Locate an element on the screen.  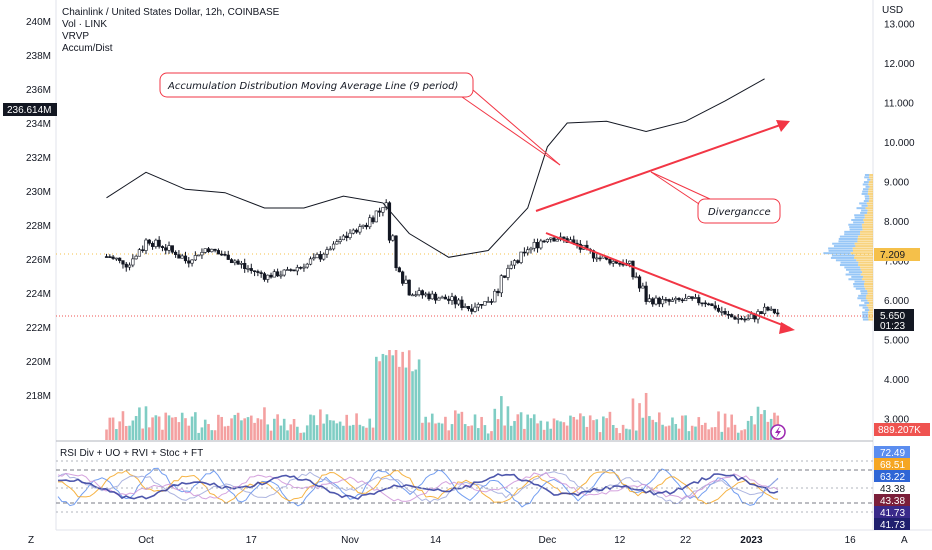
time-tick-label: Oct is located at coordinates (146, 540).